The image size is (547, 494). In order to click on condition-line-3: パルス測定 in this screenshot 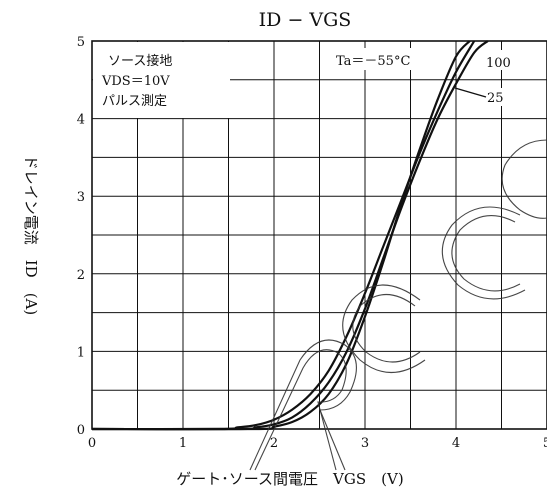, I will do `click(134, 101)`.